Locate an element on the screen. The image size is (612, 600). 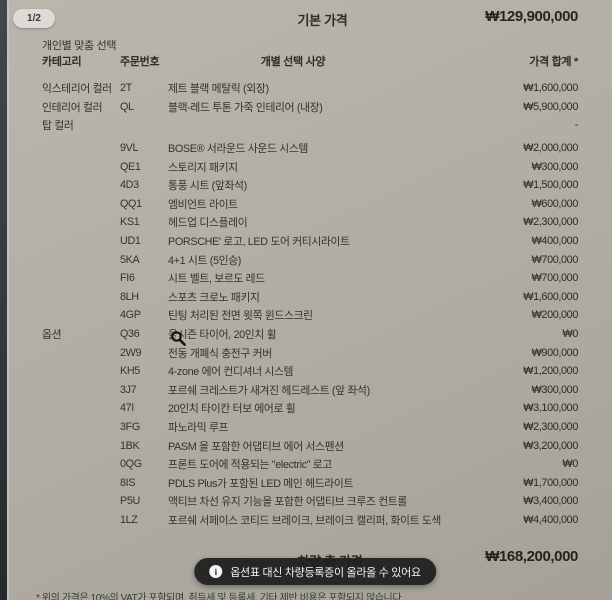
row-option-description: PDLS Plus가 포함된 LED 메인 헤드라이트 is located at coordinates (261, 483).